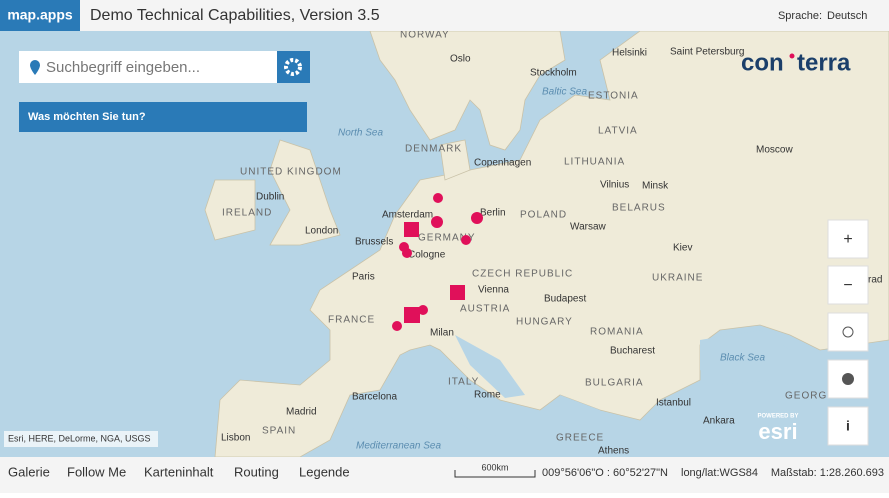 Image resolution: width=889 pixels, height=498 pixels. I want to click on country-label: UNITED KINGDOM, so click(291, 172).